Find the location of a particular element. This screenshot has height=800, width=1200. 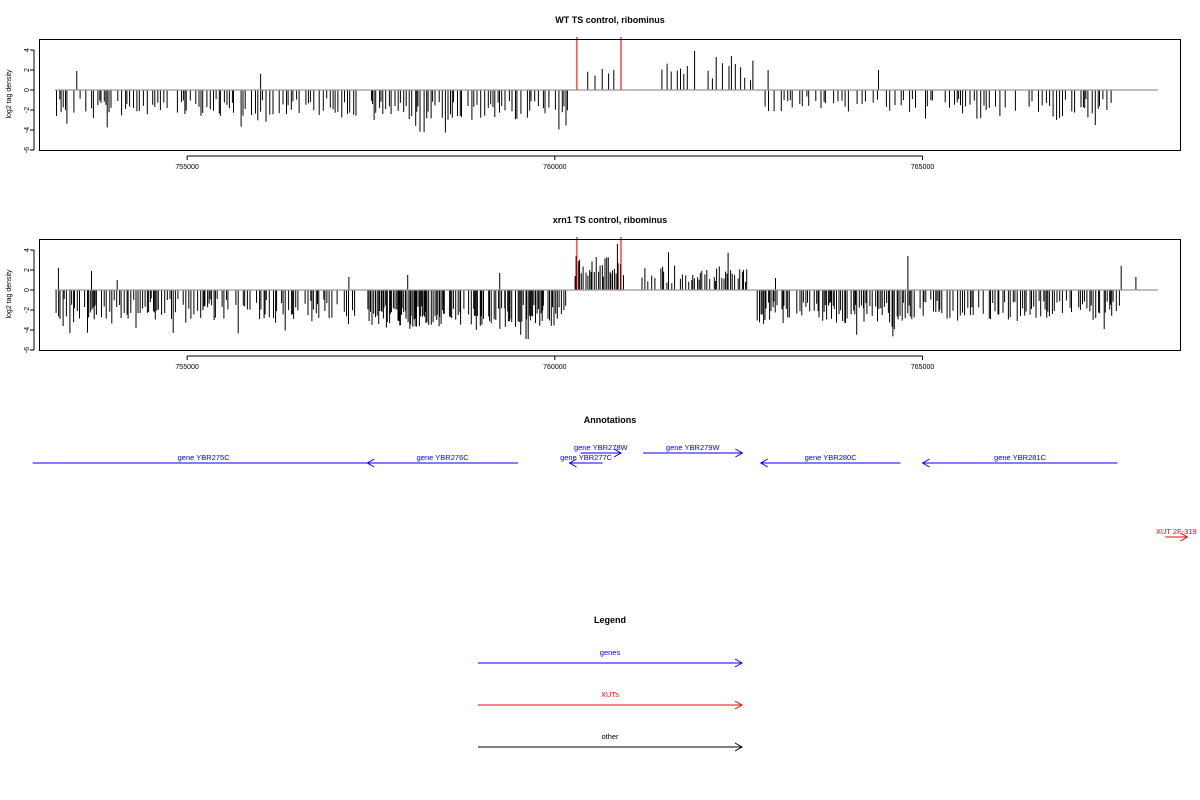

annotation-label: gene YBR276C is located at coordinates (443, 457).